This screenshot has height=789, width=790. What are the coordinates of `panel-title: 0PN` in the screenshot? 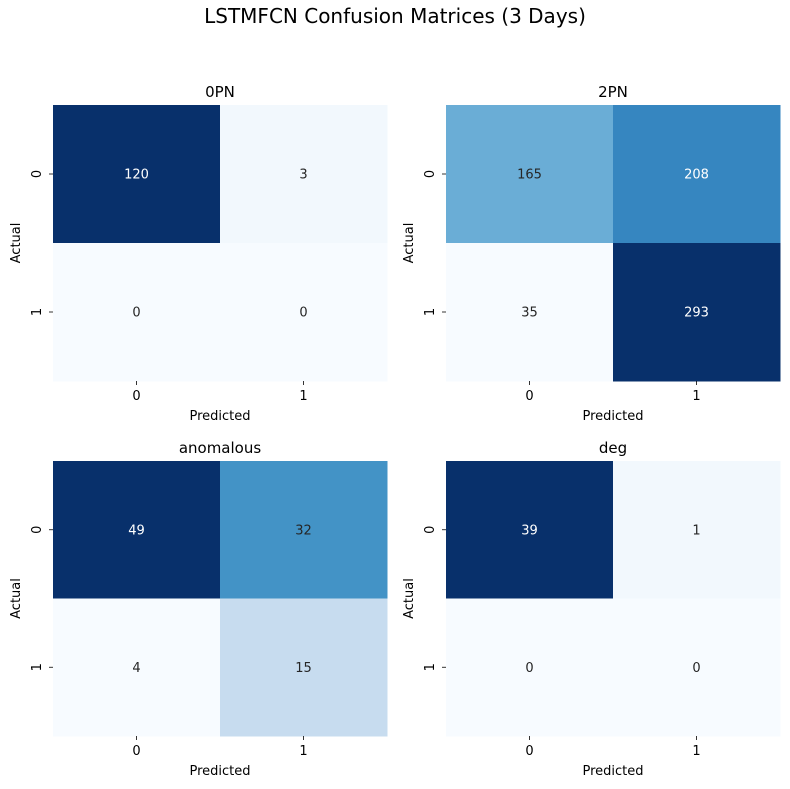 It's located at (220, 92).